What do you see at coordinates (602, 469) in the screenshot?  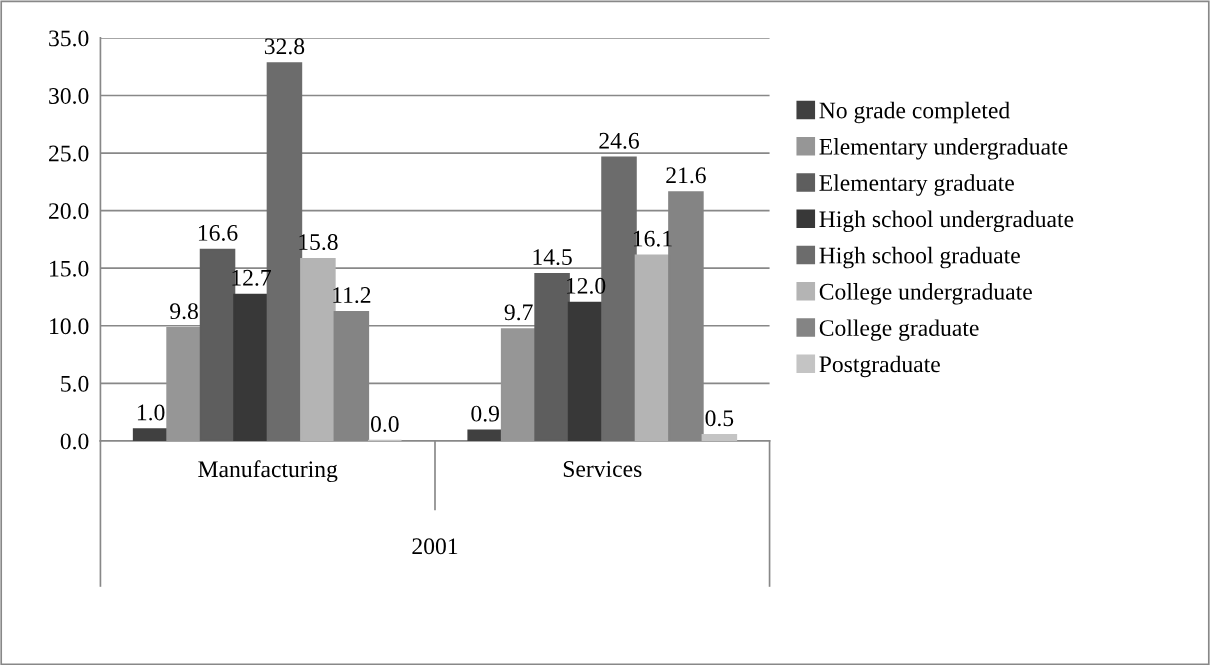 I see `x-tick-label: Services` at bounding box center [602, 469].